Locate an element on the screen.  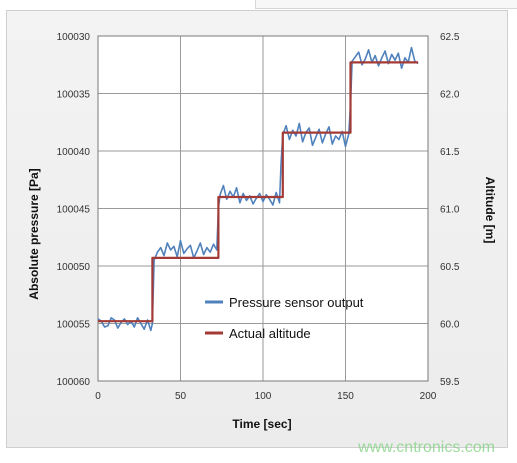
y-right-tick-label: 59.5 is located at coordinates (450, 382).